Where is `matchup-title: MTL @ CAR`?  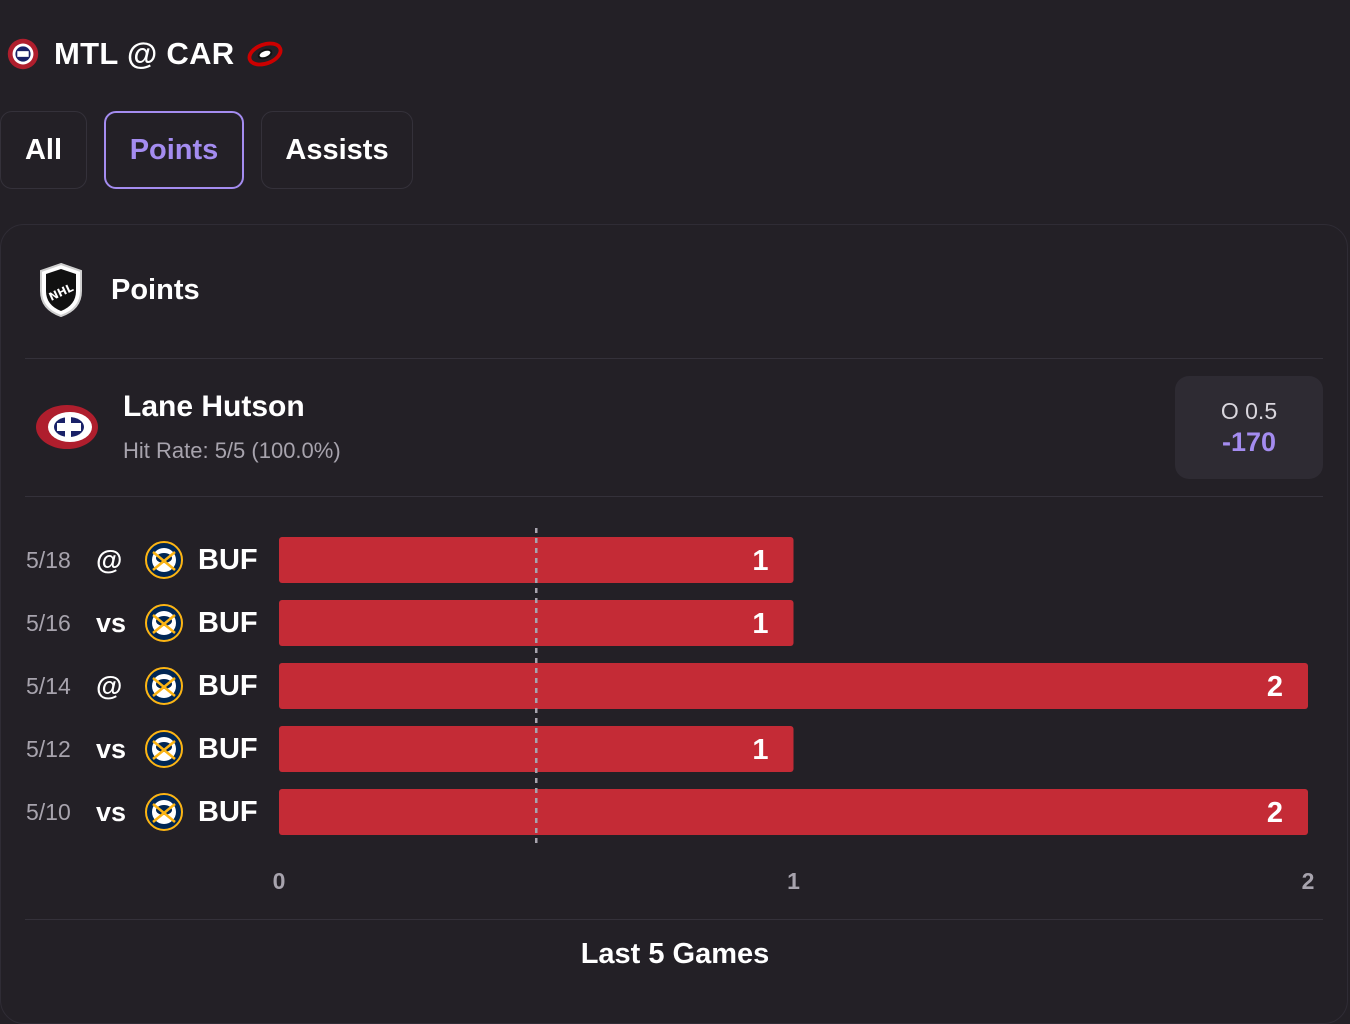
matchup-title: MTL @ CAR is located at coordinates (144, 53).